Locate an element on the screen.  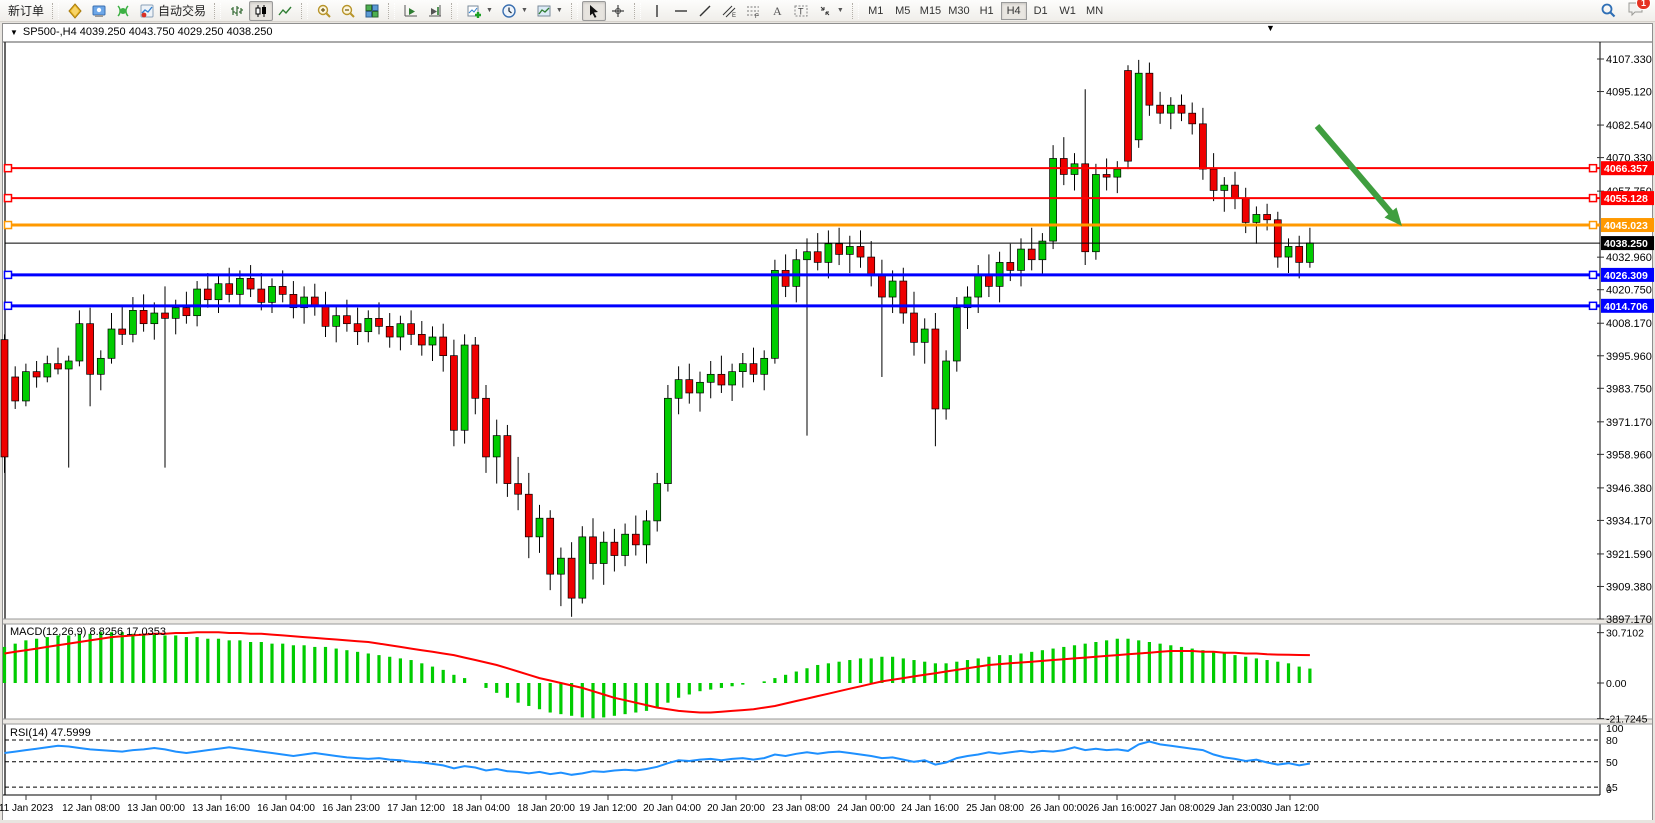
expand-arrow-icon: ▼ is located at coordinates (14, 32).